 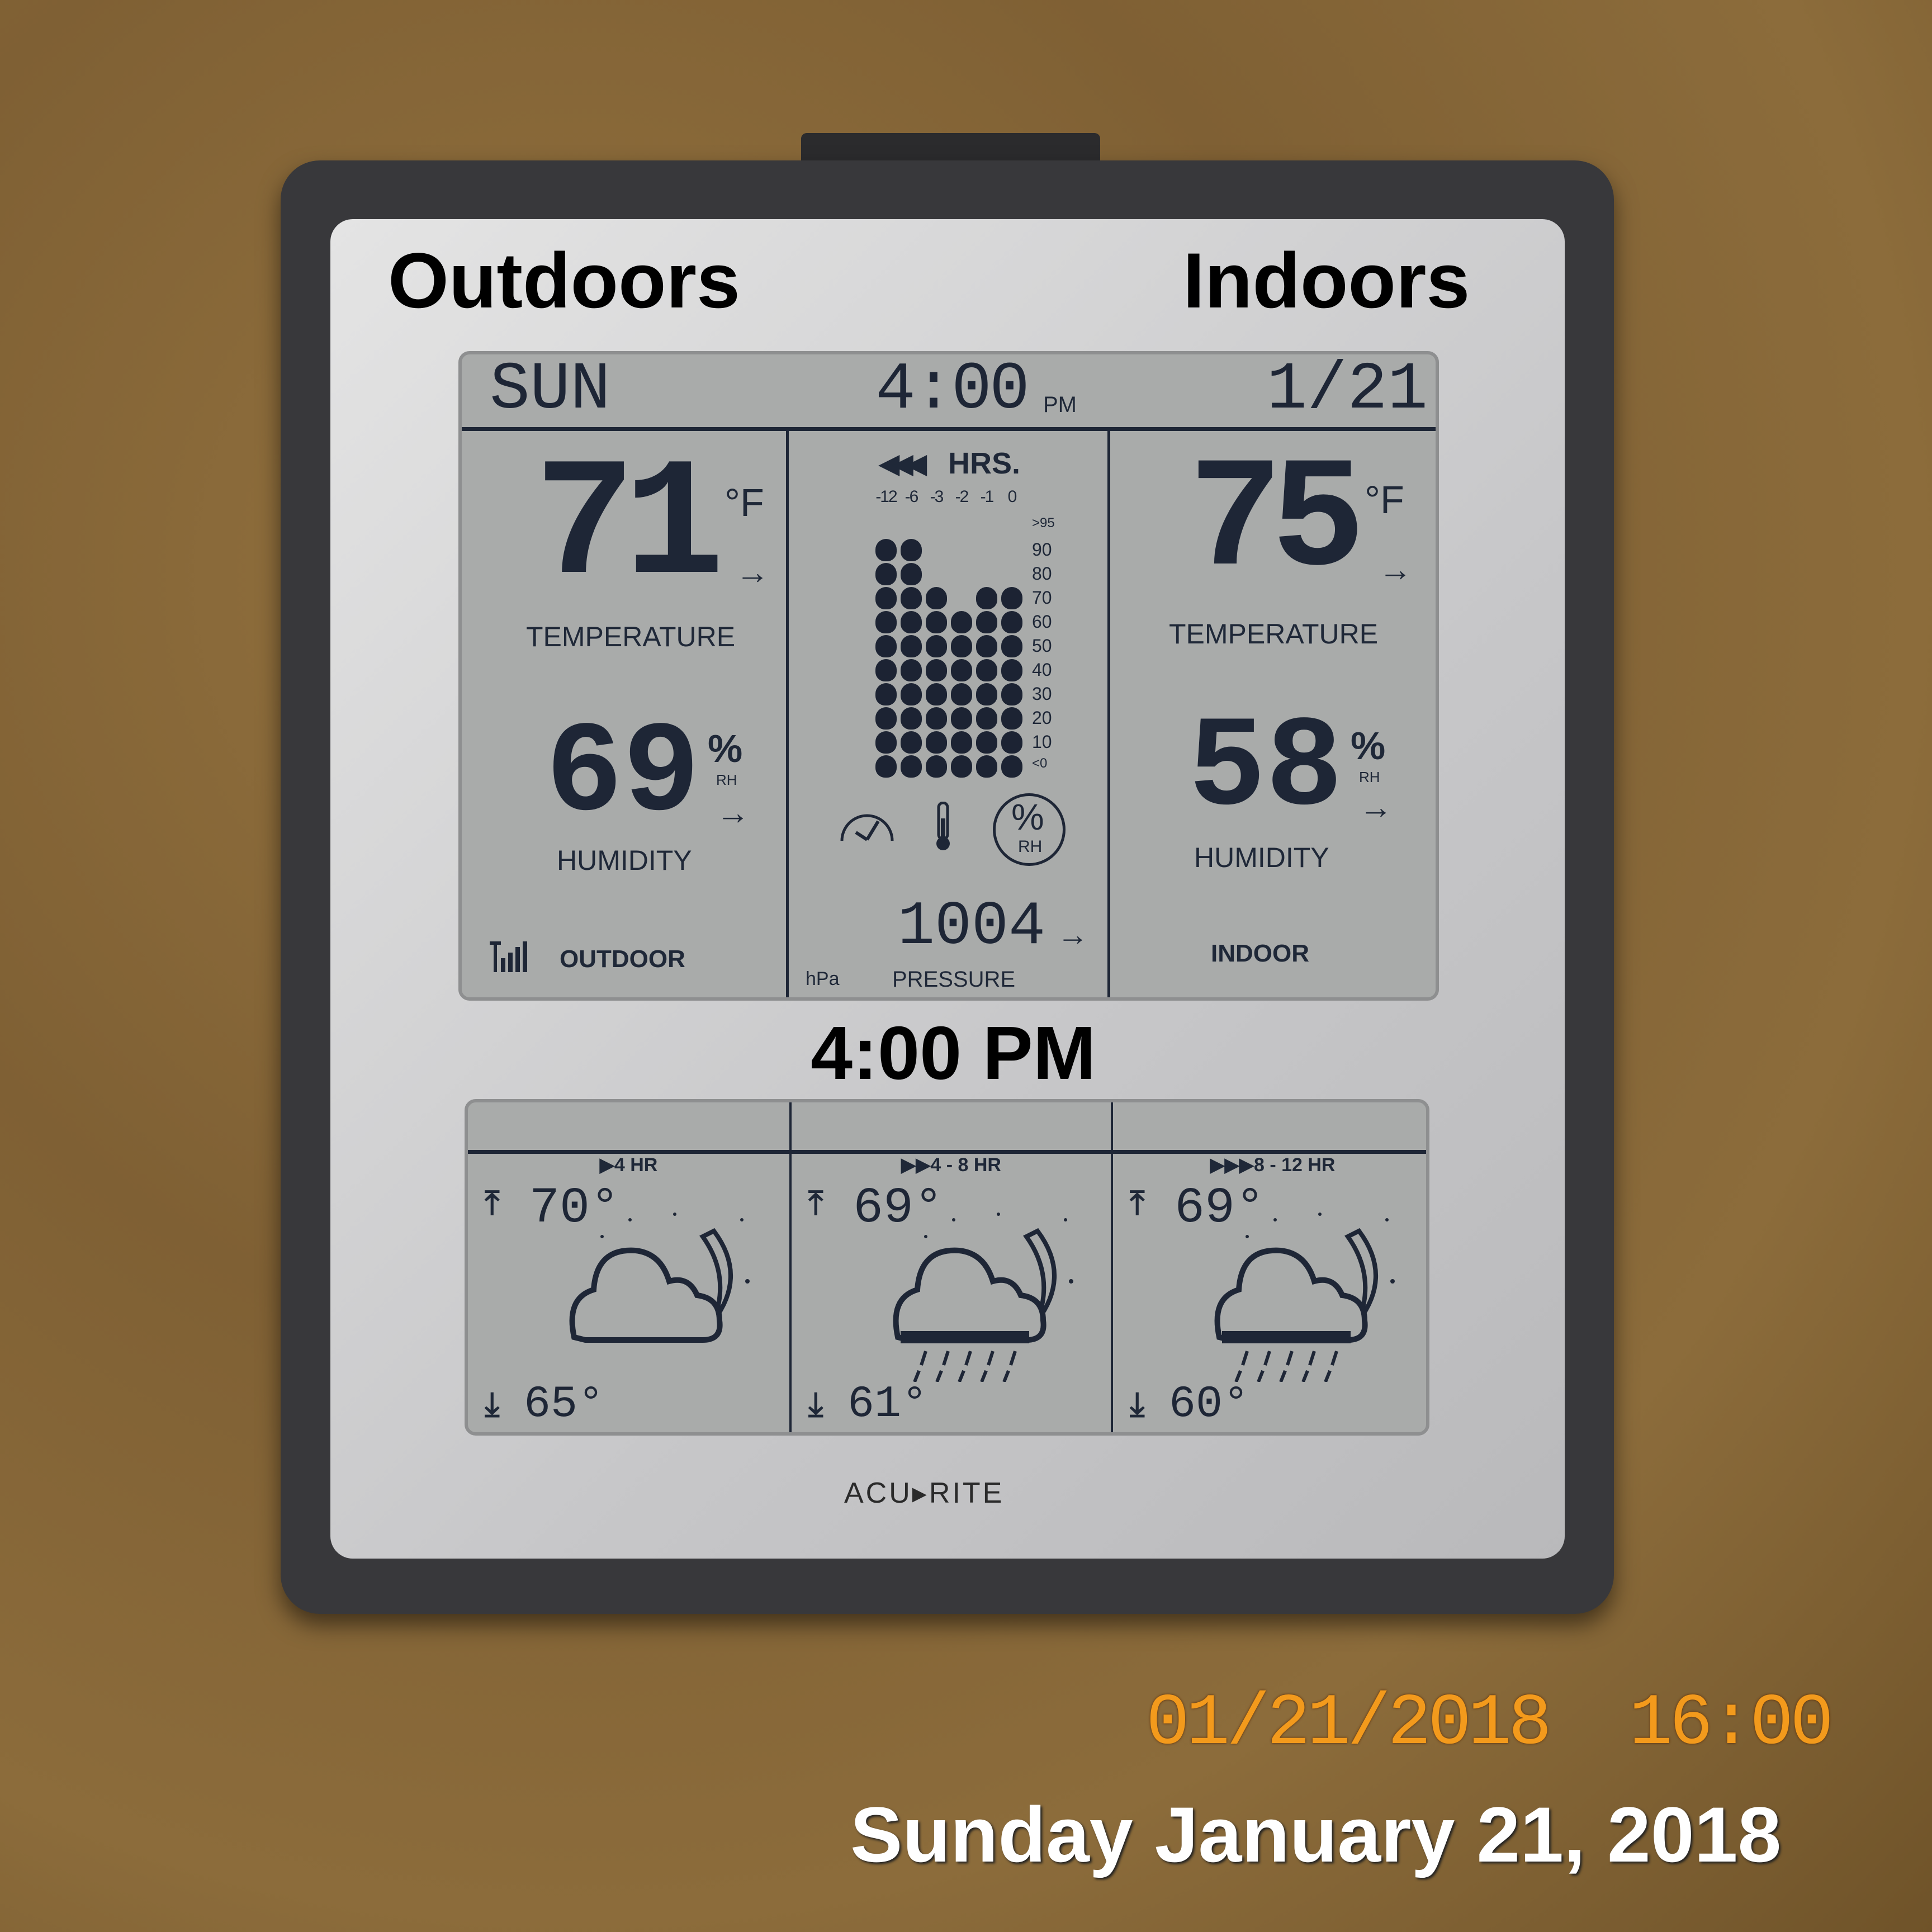 I want to click on outdoor-humidity-trend-arrow-icon: →, so click(x=733, y=812).